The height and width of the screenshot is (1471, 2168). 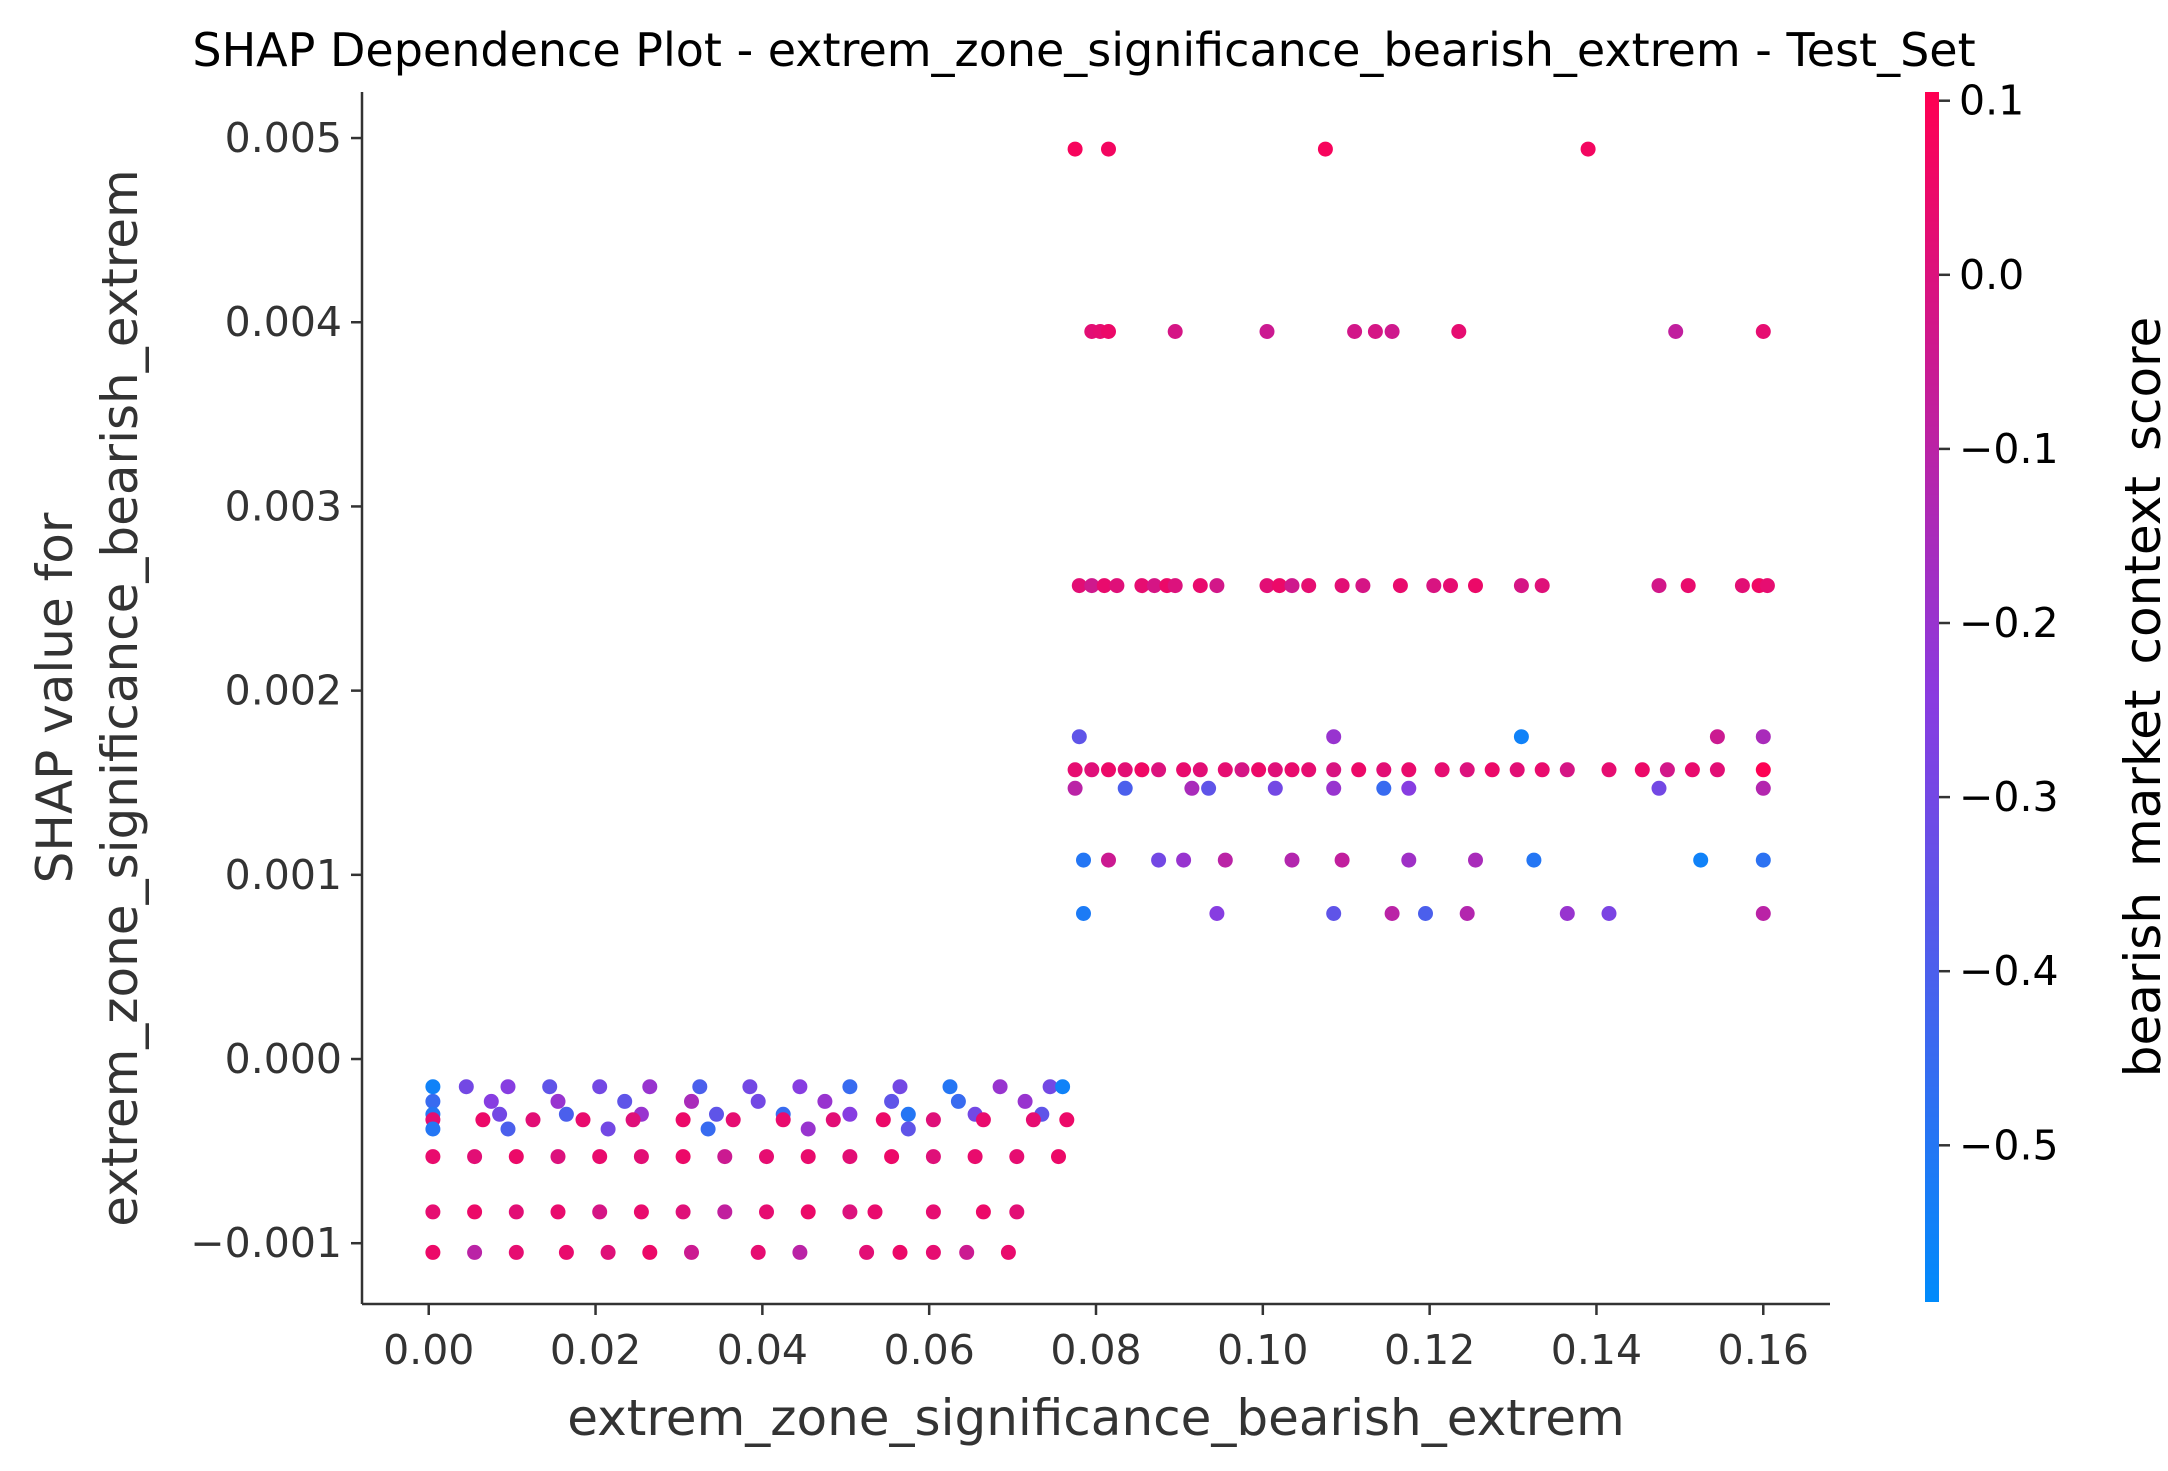 What do you see at coordinates (1932, 697) in the screenshot?
I see `colorbar` at bounding box center [1932, 697].